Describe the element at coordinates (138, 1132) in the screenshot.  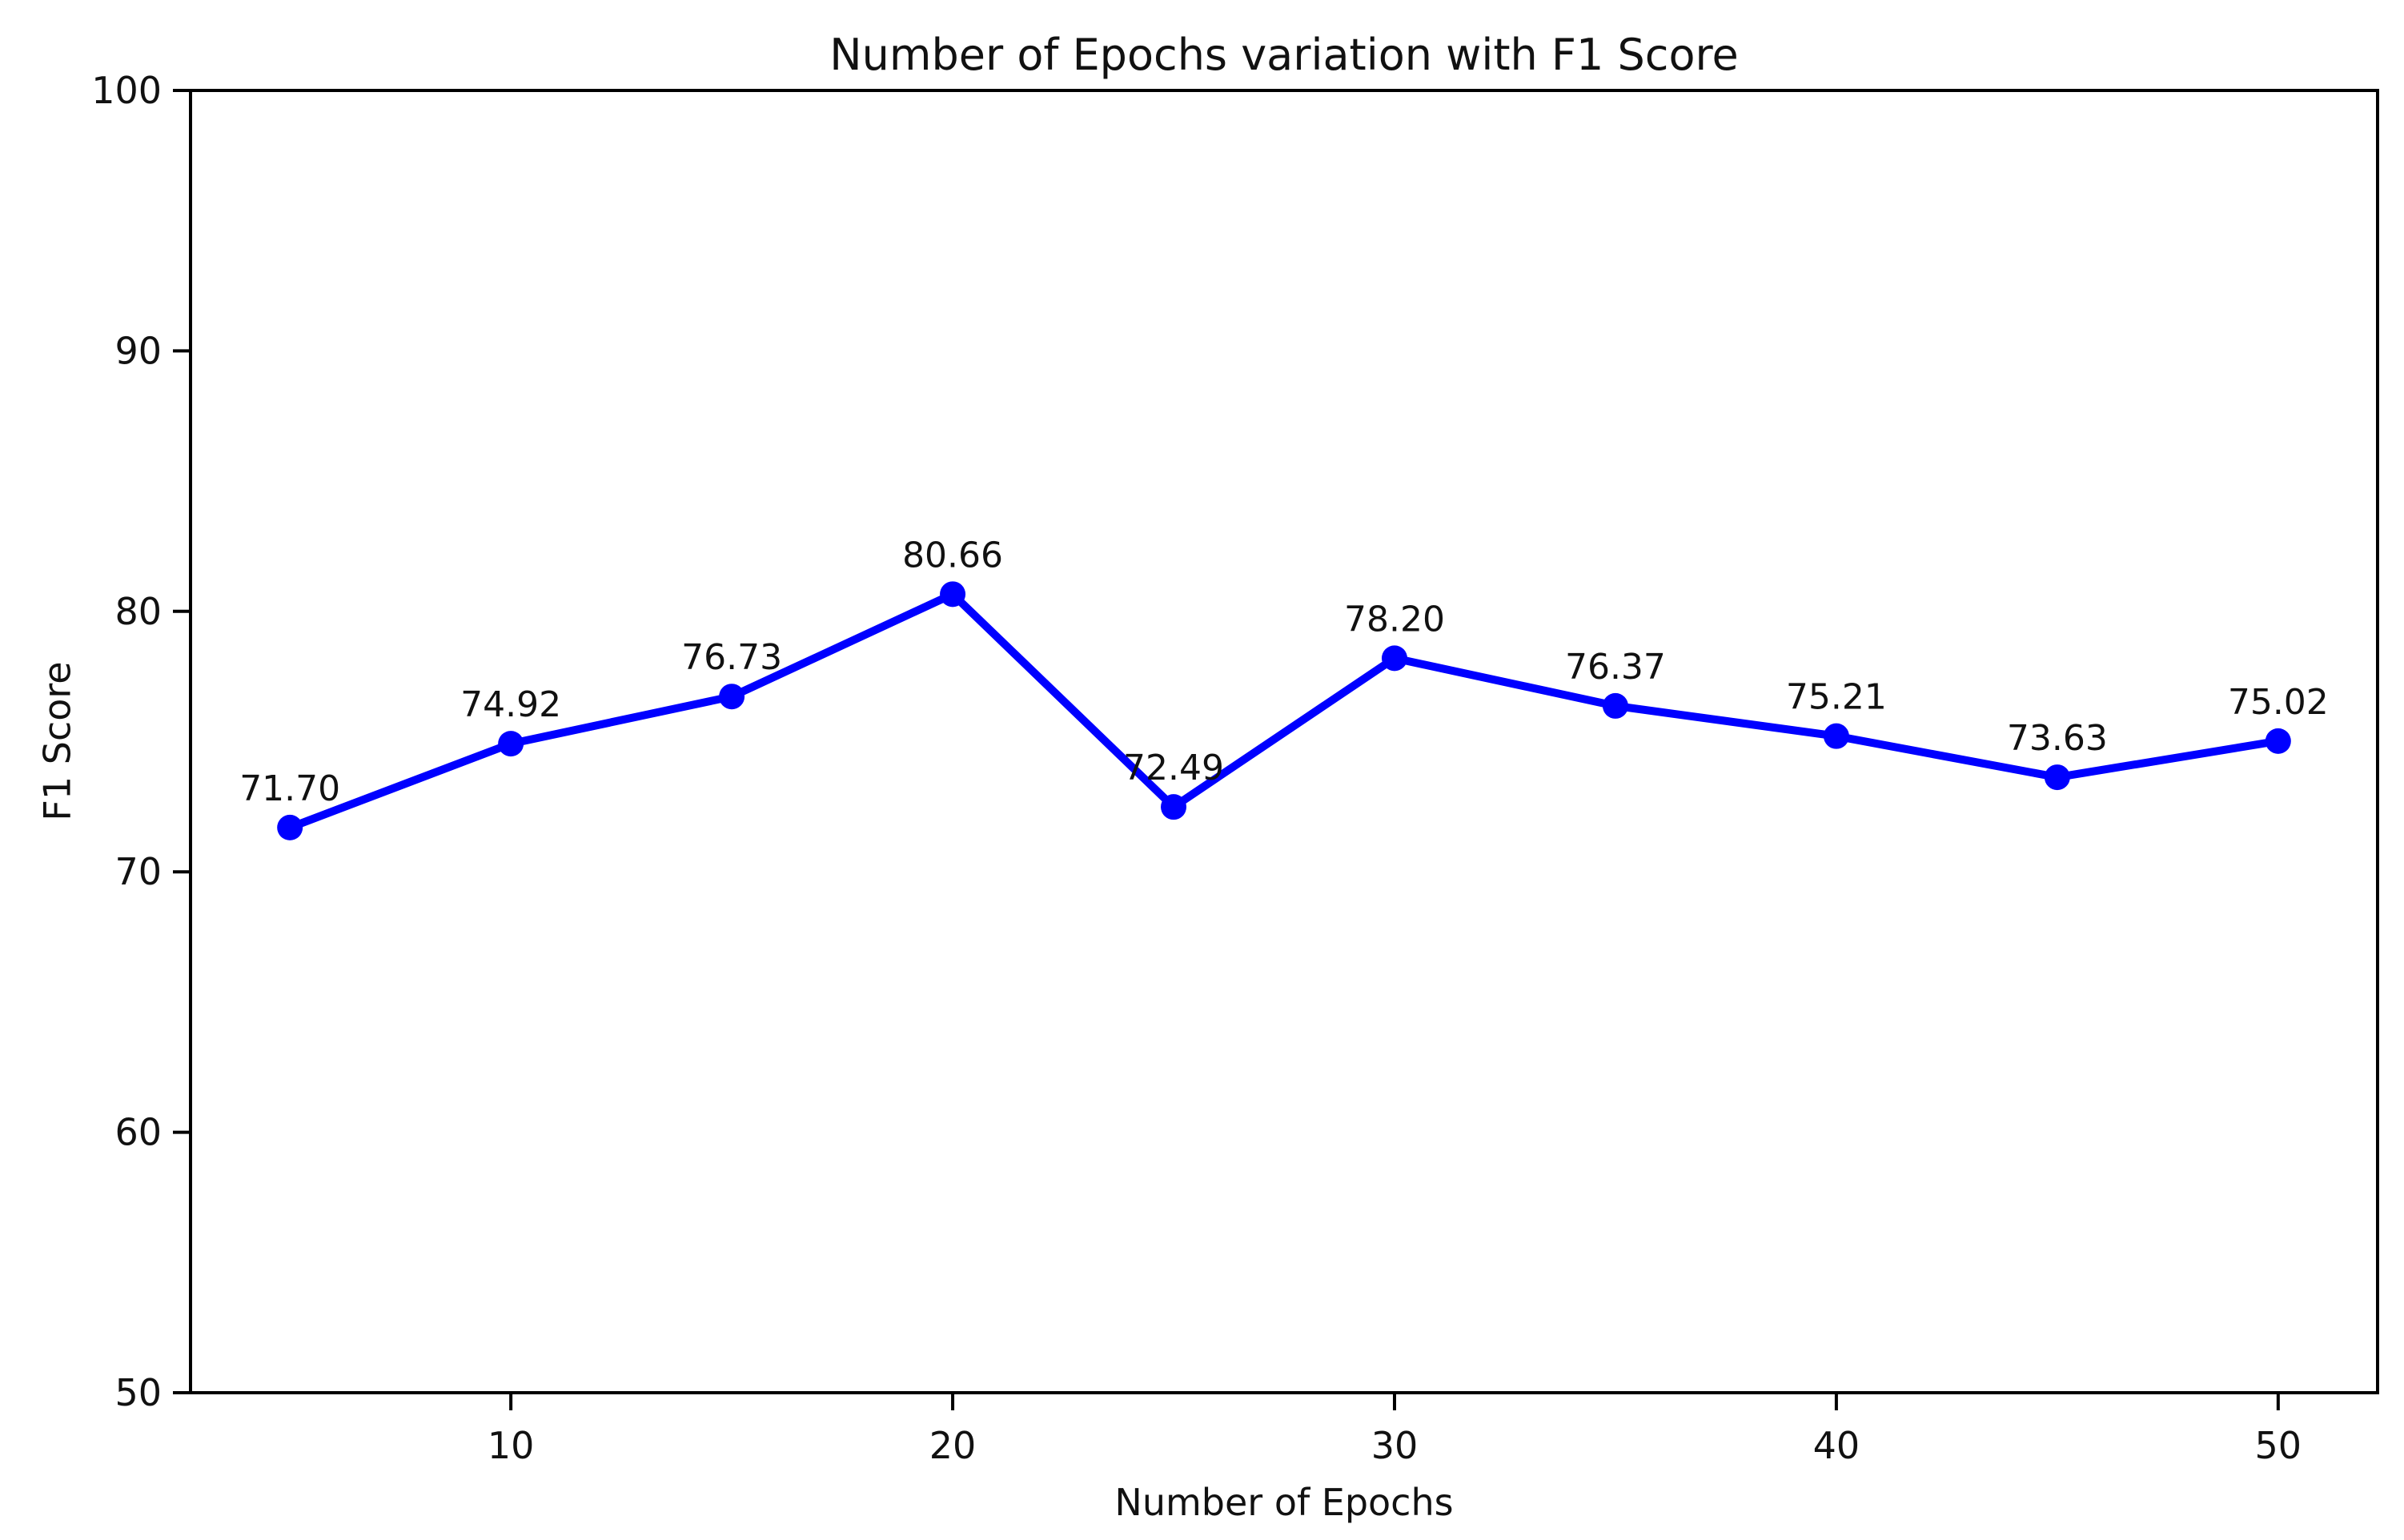
I see `y-tick-label: 60` at that location.